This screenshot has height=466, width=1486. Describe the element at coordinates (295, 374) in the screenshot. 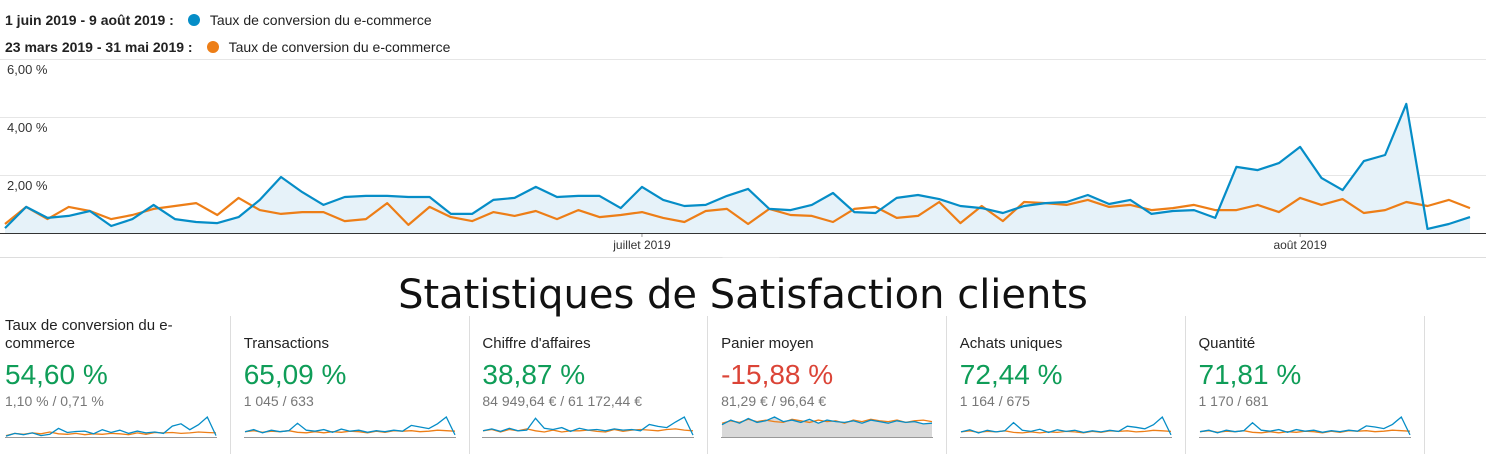

I see `scorecard-change: 65,09 %` at that location.